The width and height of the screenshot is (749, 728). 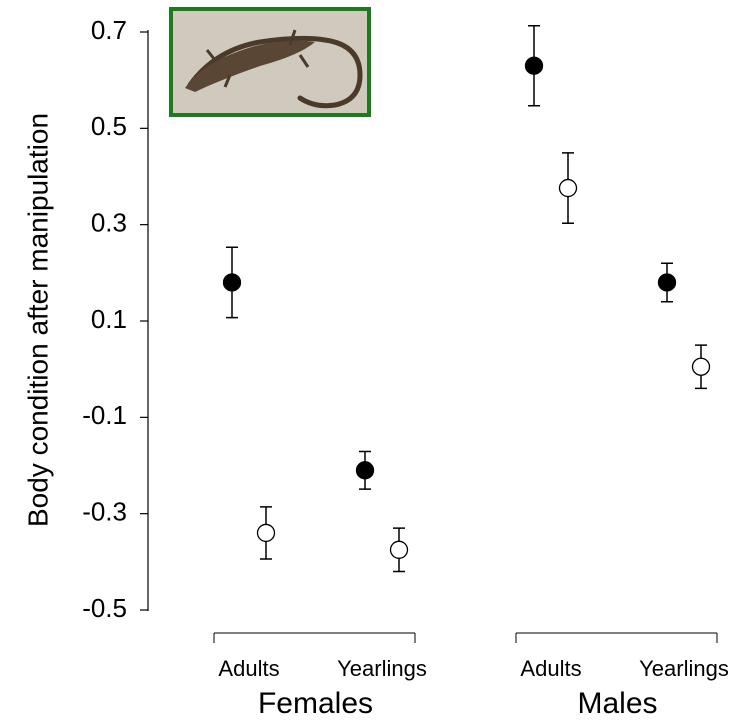 What do you see at coordinates (37, 320) in the screenshot?
I see `y-axis-label: Body condition after manipulation` at bounding box center [37, 320].